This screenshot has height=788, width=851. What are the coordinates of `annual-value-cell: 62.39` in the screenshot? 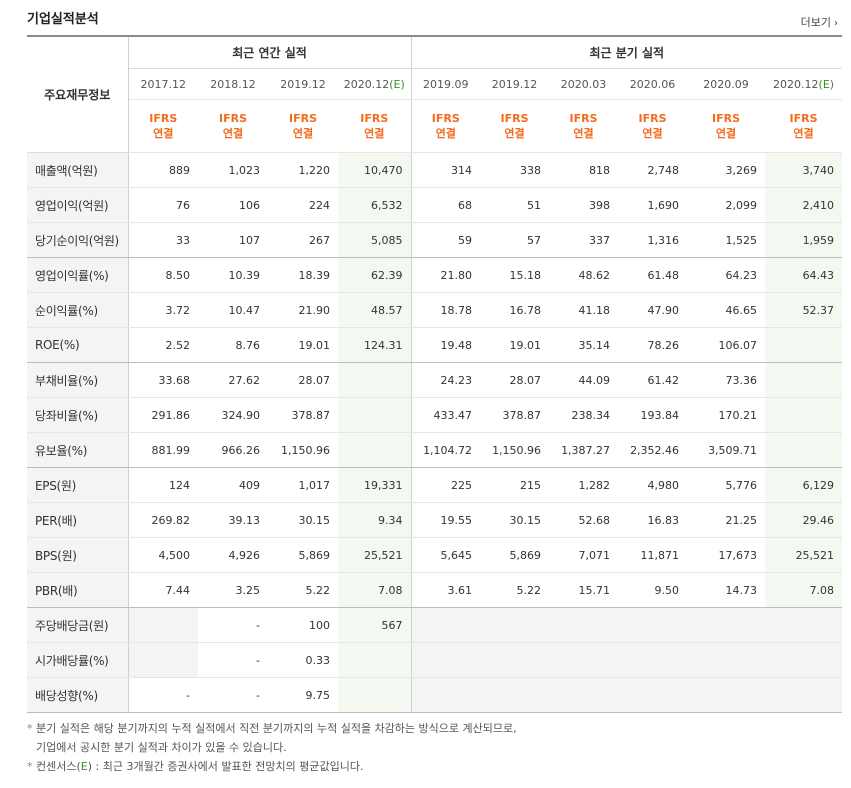 It's located at (375, 275).